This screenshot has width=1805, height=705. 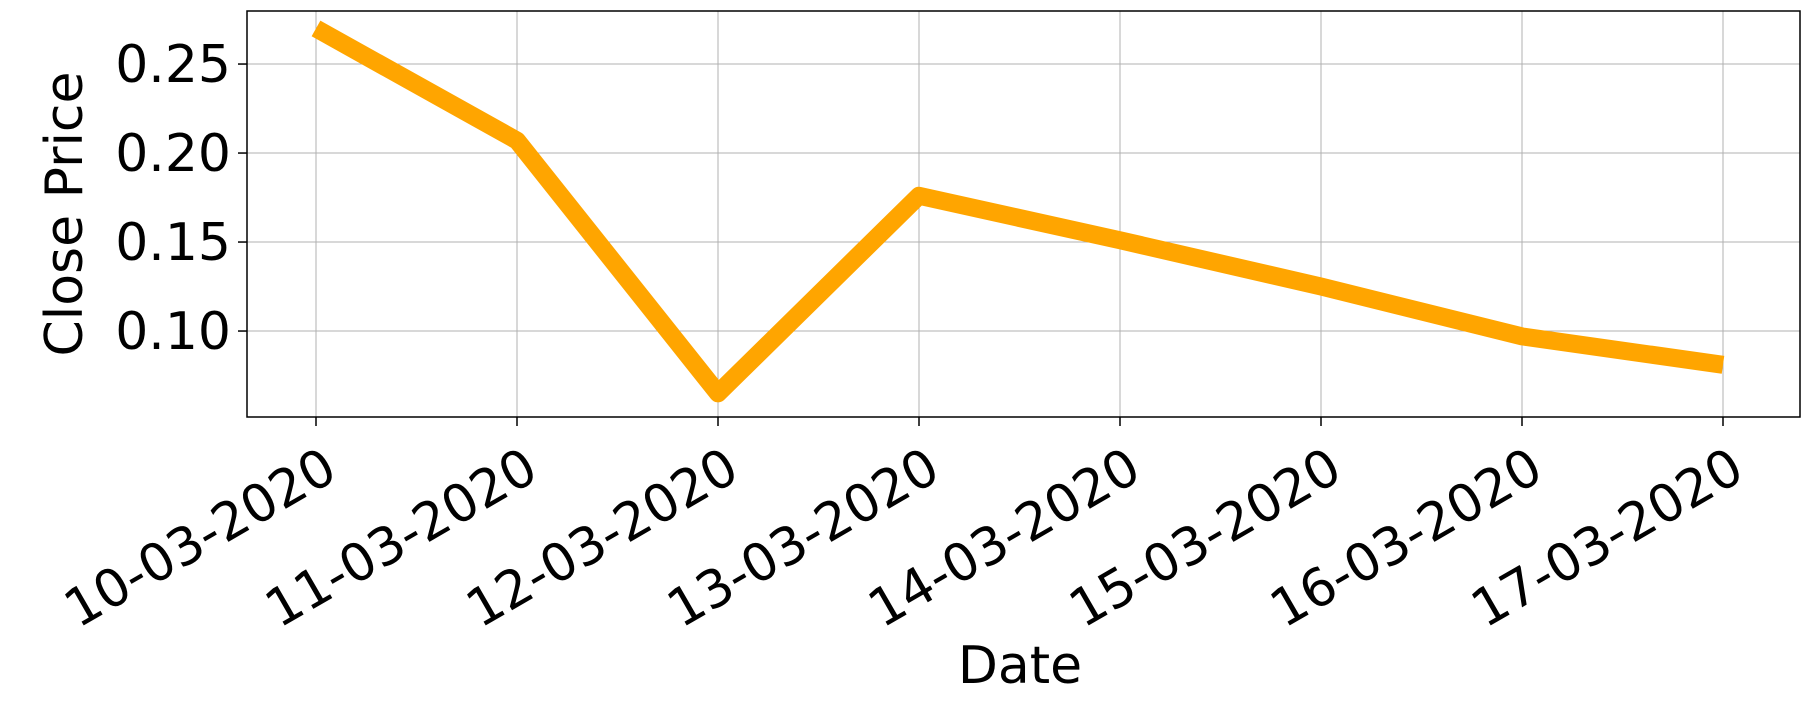 I want to click on y-tick-label: 0.25, so click(x=173, y=65).